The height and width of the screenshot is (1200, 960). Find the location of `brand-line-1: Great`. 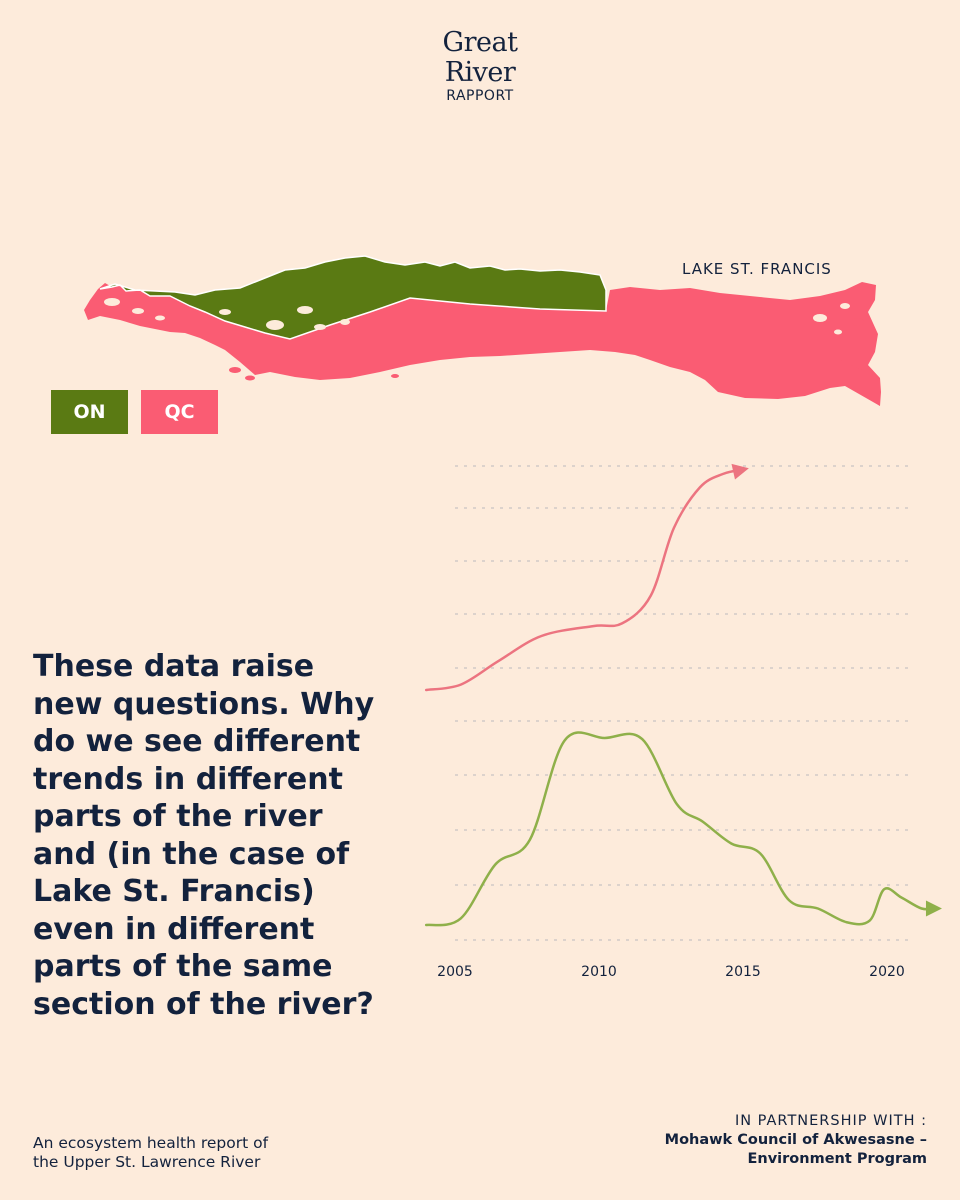

brand-line-1: Great is located at coordinates (480, 42).